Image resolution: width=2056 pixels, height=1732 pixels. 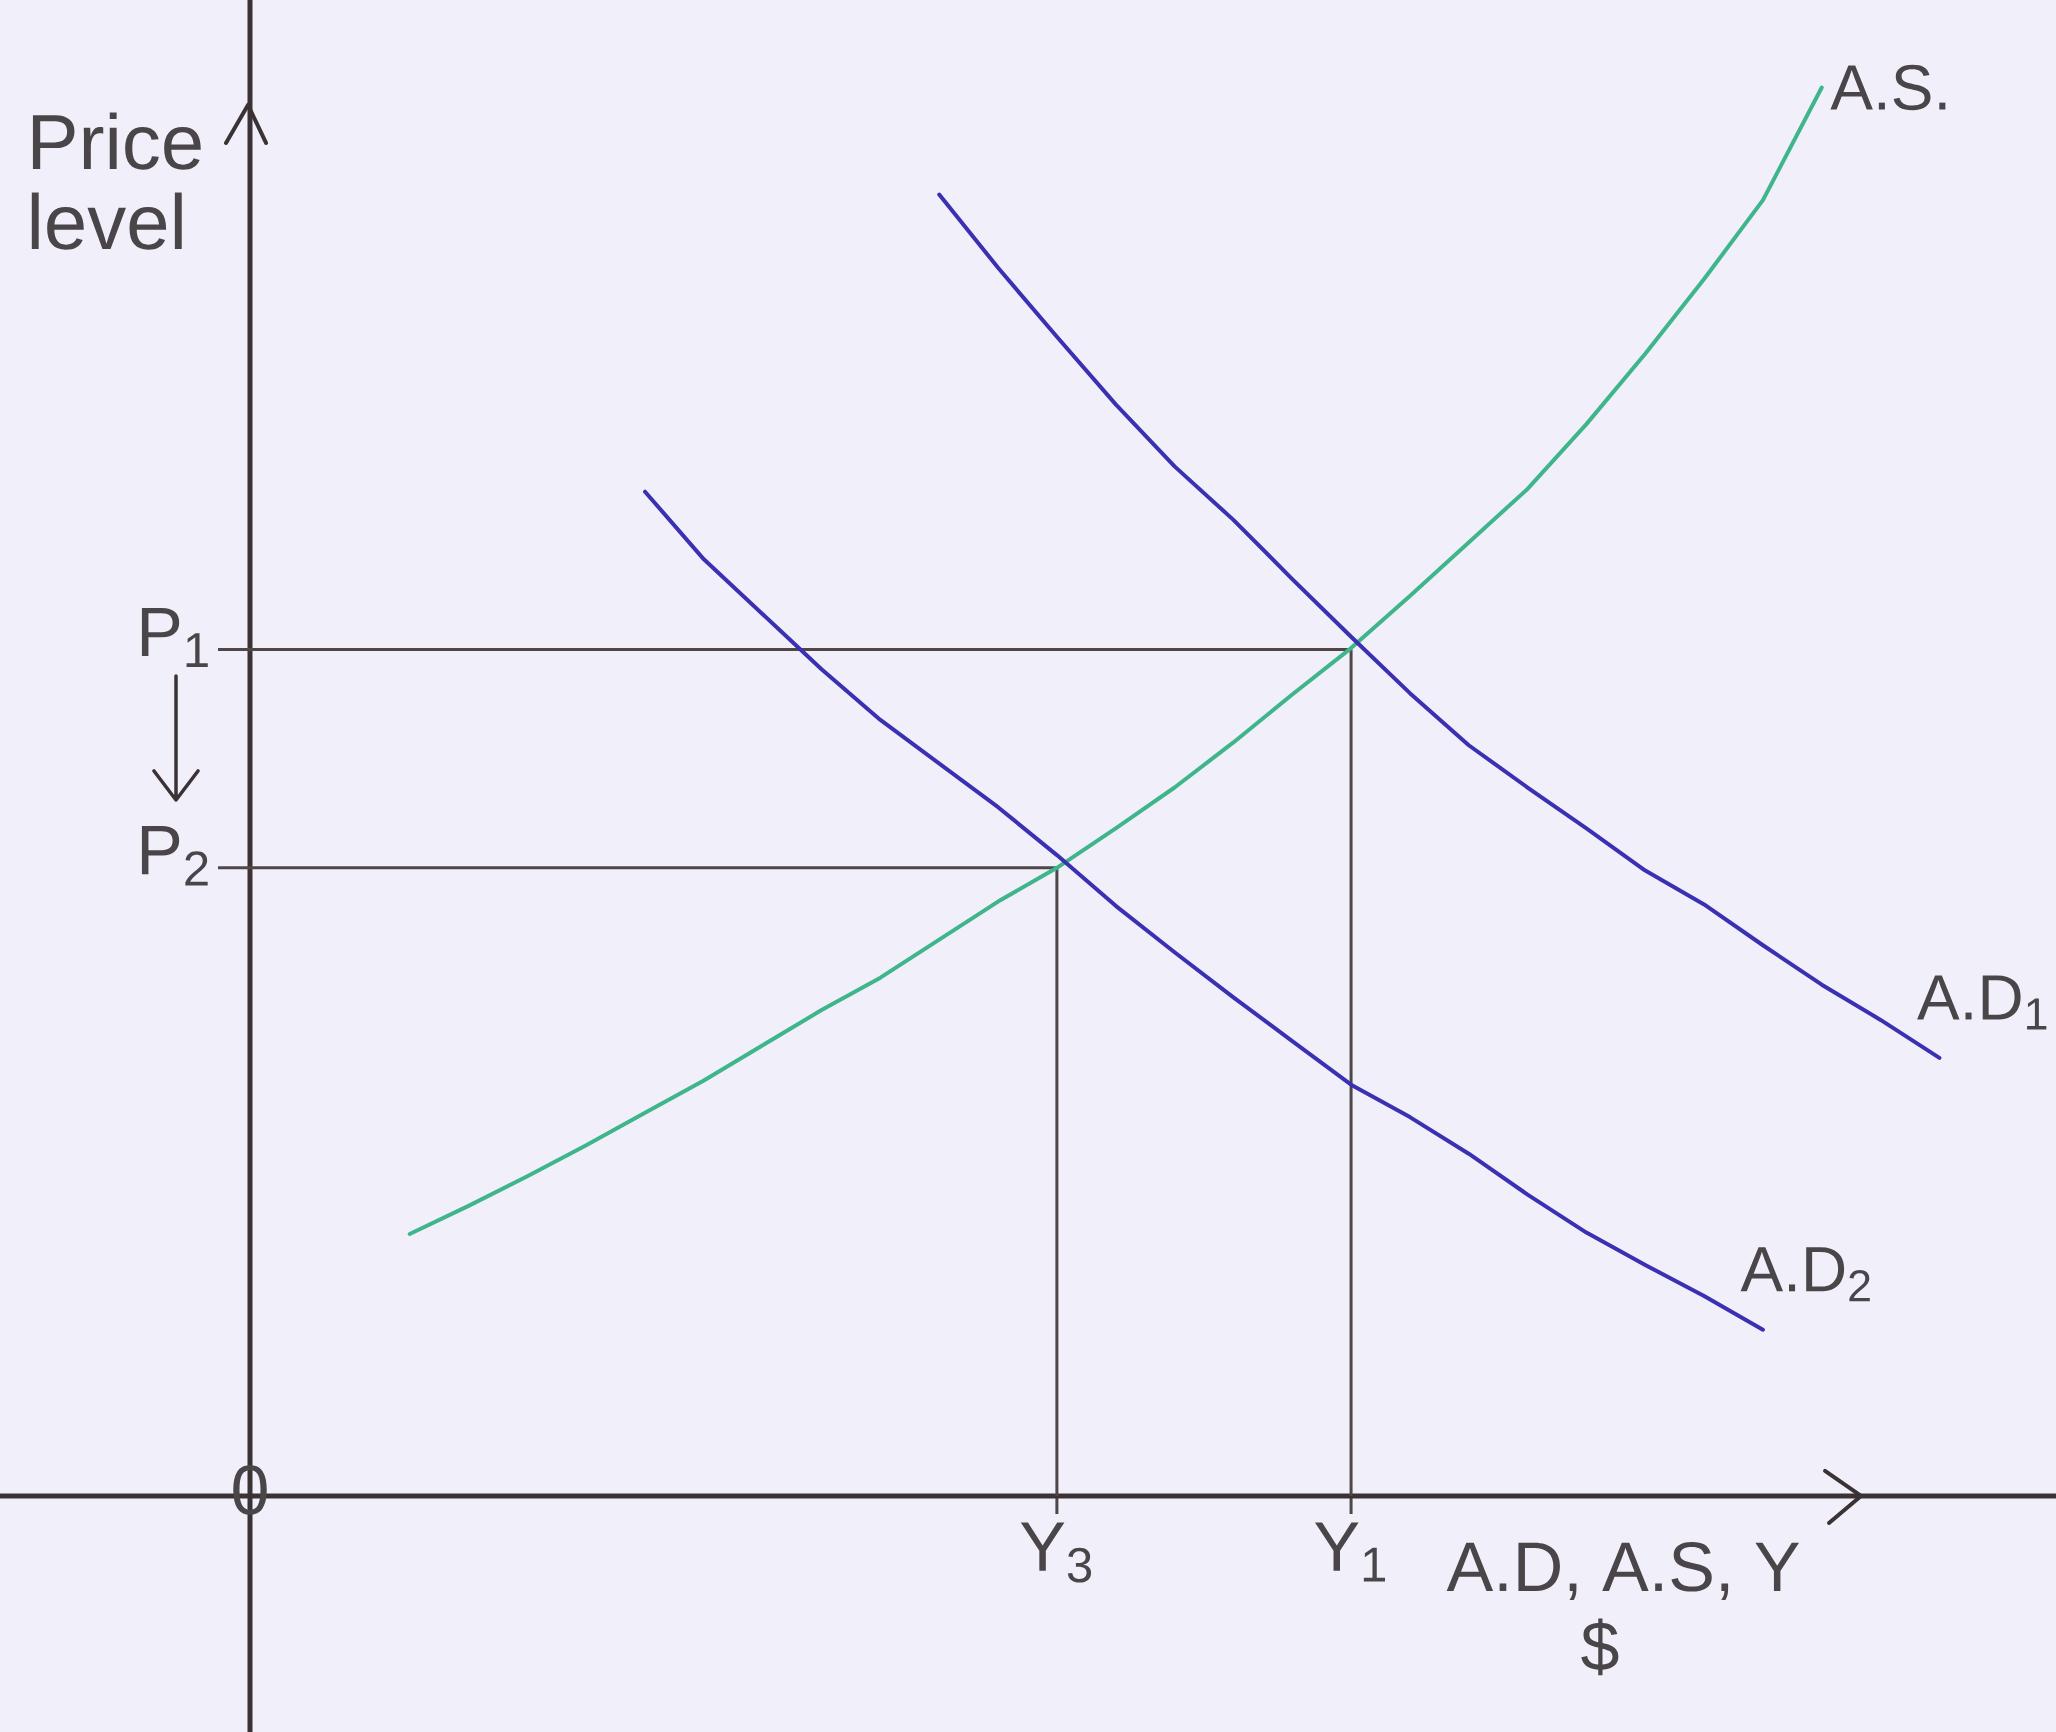 I want to click on series-label: A.D$_{2}$, so click(x=1805, y=1274).